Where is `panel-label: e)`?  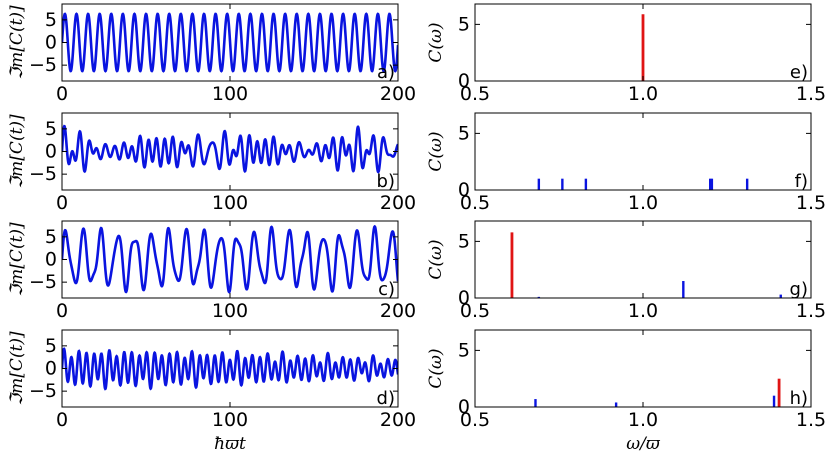 panel-label: e) is located at coordinates (799, 72).